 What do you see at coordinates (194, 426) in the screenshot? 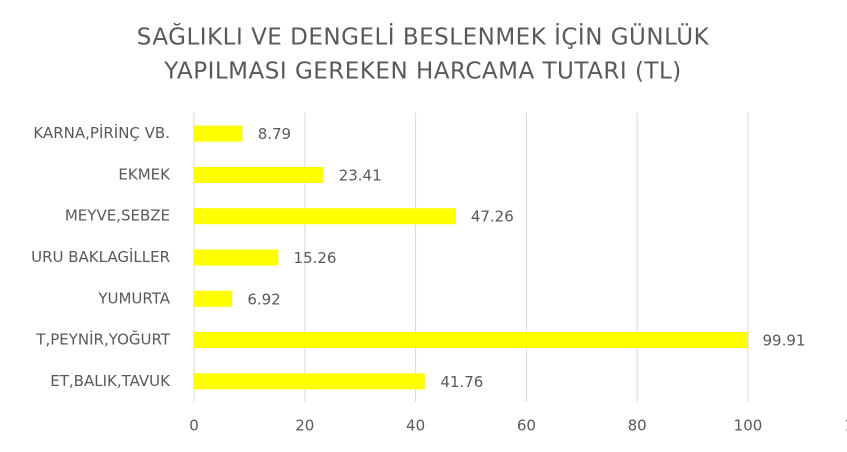
I see `x-tick-label: 0` at bounding box center [194, 426].